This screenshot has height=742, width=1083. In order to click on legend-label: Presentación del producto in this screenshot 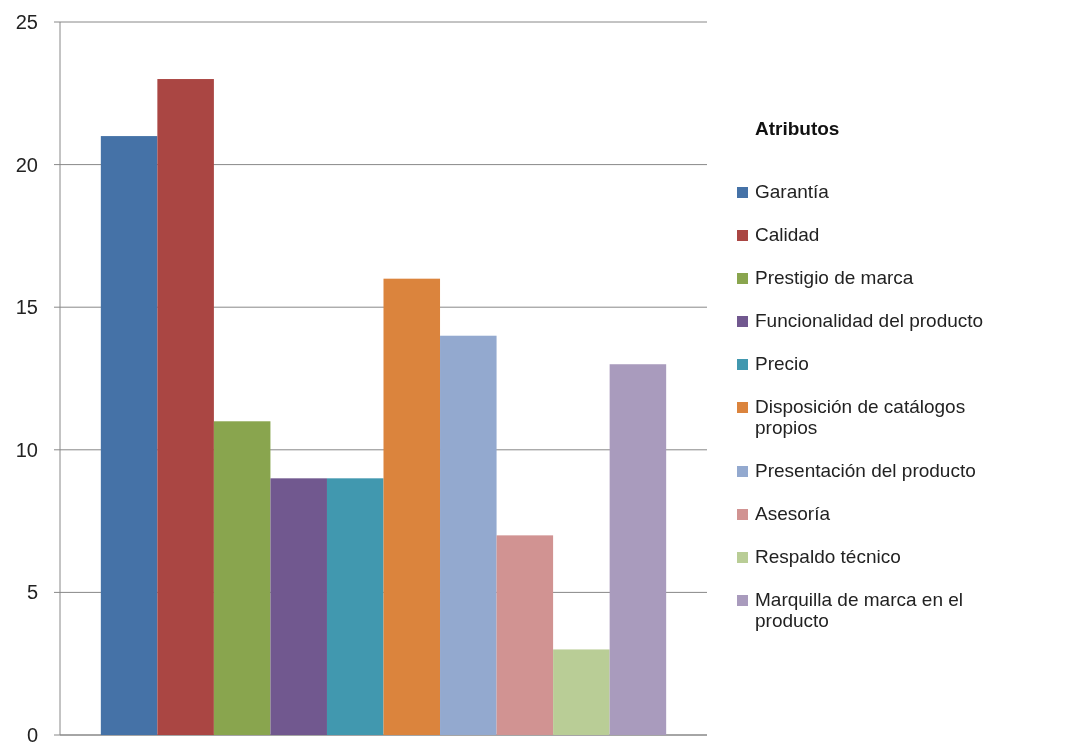, I will do `click(865, 470)`.